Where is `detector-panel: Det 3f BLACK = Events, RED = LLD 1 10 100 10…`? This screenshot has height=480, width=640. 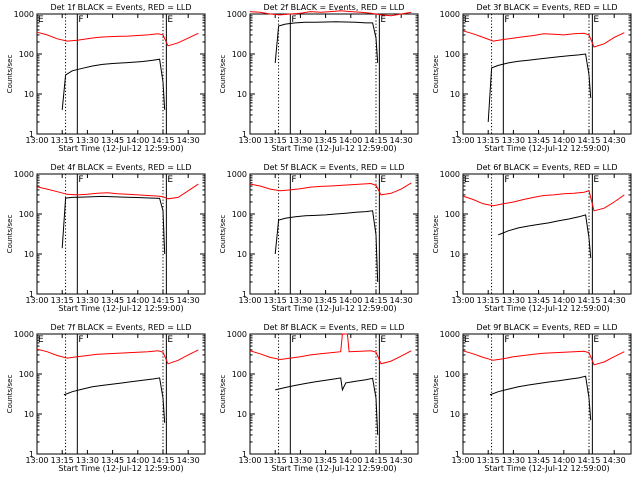
detector-panel: Det 3f BLACK = Events, RED = LLD 1 10 100 10… is located at coordinates (532, 78).